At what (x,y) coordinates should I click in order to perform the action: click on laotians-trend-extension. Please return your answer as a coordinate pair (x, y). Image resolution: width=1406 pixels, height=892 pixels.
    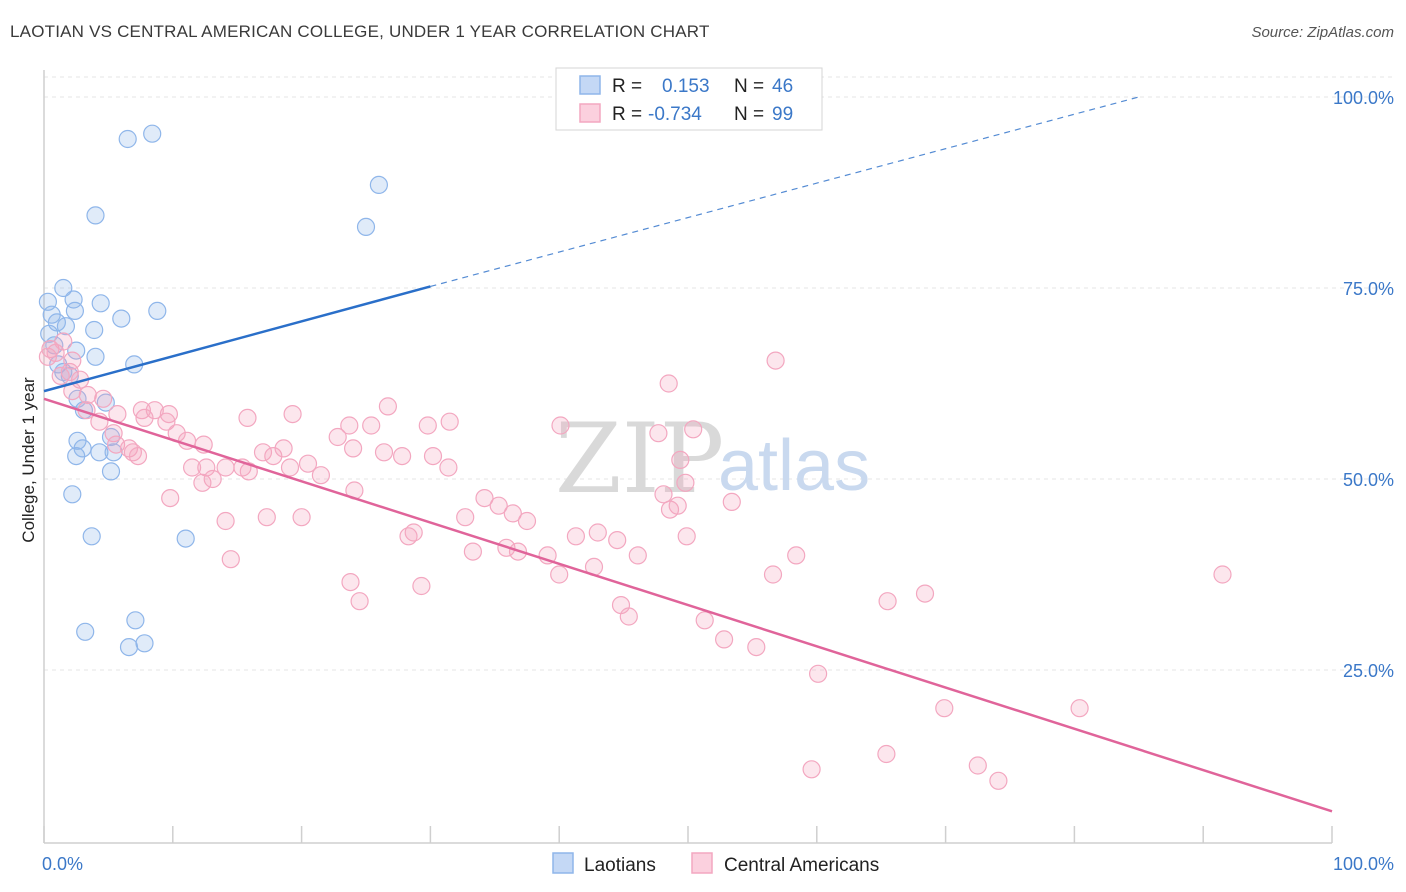
    Looking at the image, I should click on (784, 192).